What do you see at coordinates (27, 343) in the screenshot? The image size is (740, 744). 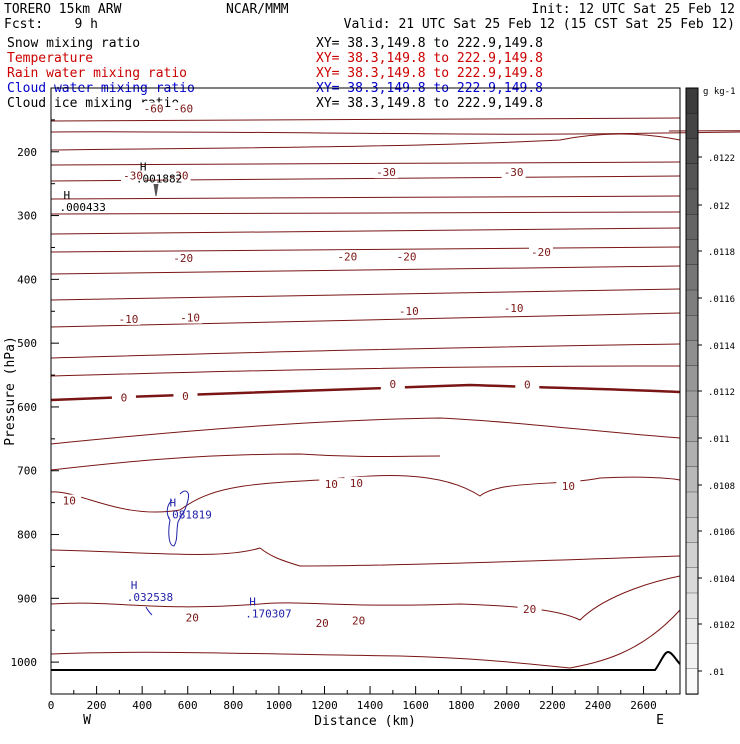 I see `y-tick-label: 500` at bounding box center [27, 343].